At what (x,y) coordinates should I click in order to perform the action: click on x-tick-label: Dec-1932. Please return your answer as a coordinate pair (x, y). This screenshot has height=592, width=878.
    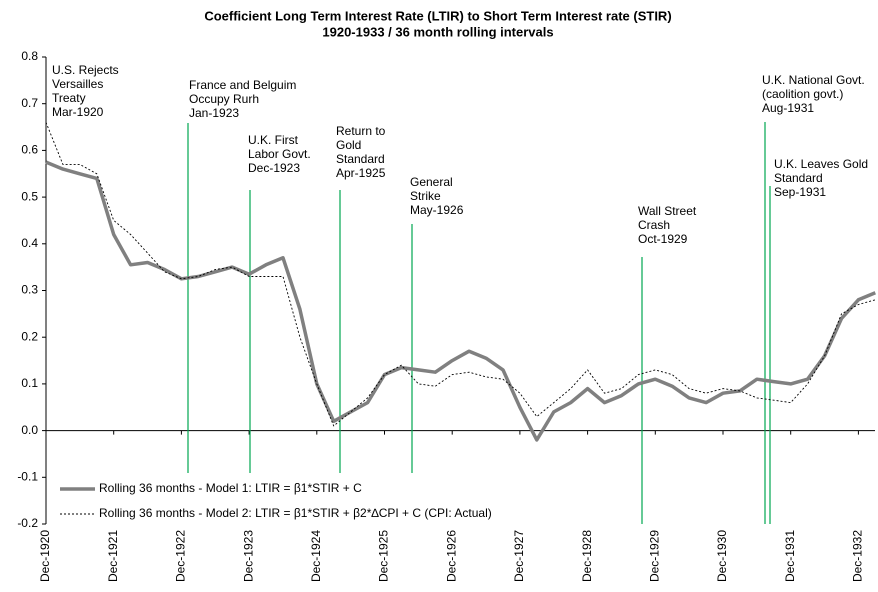
    Looking at the image, I should click on (858, 556).